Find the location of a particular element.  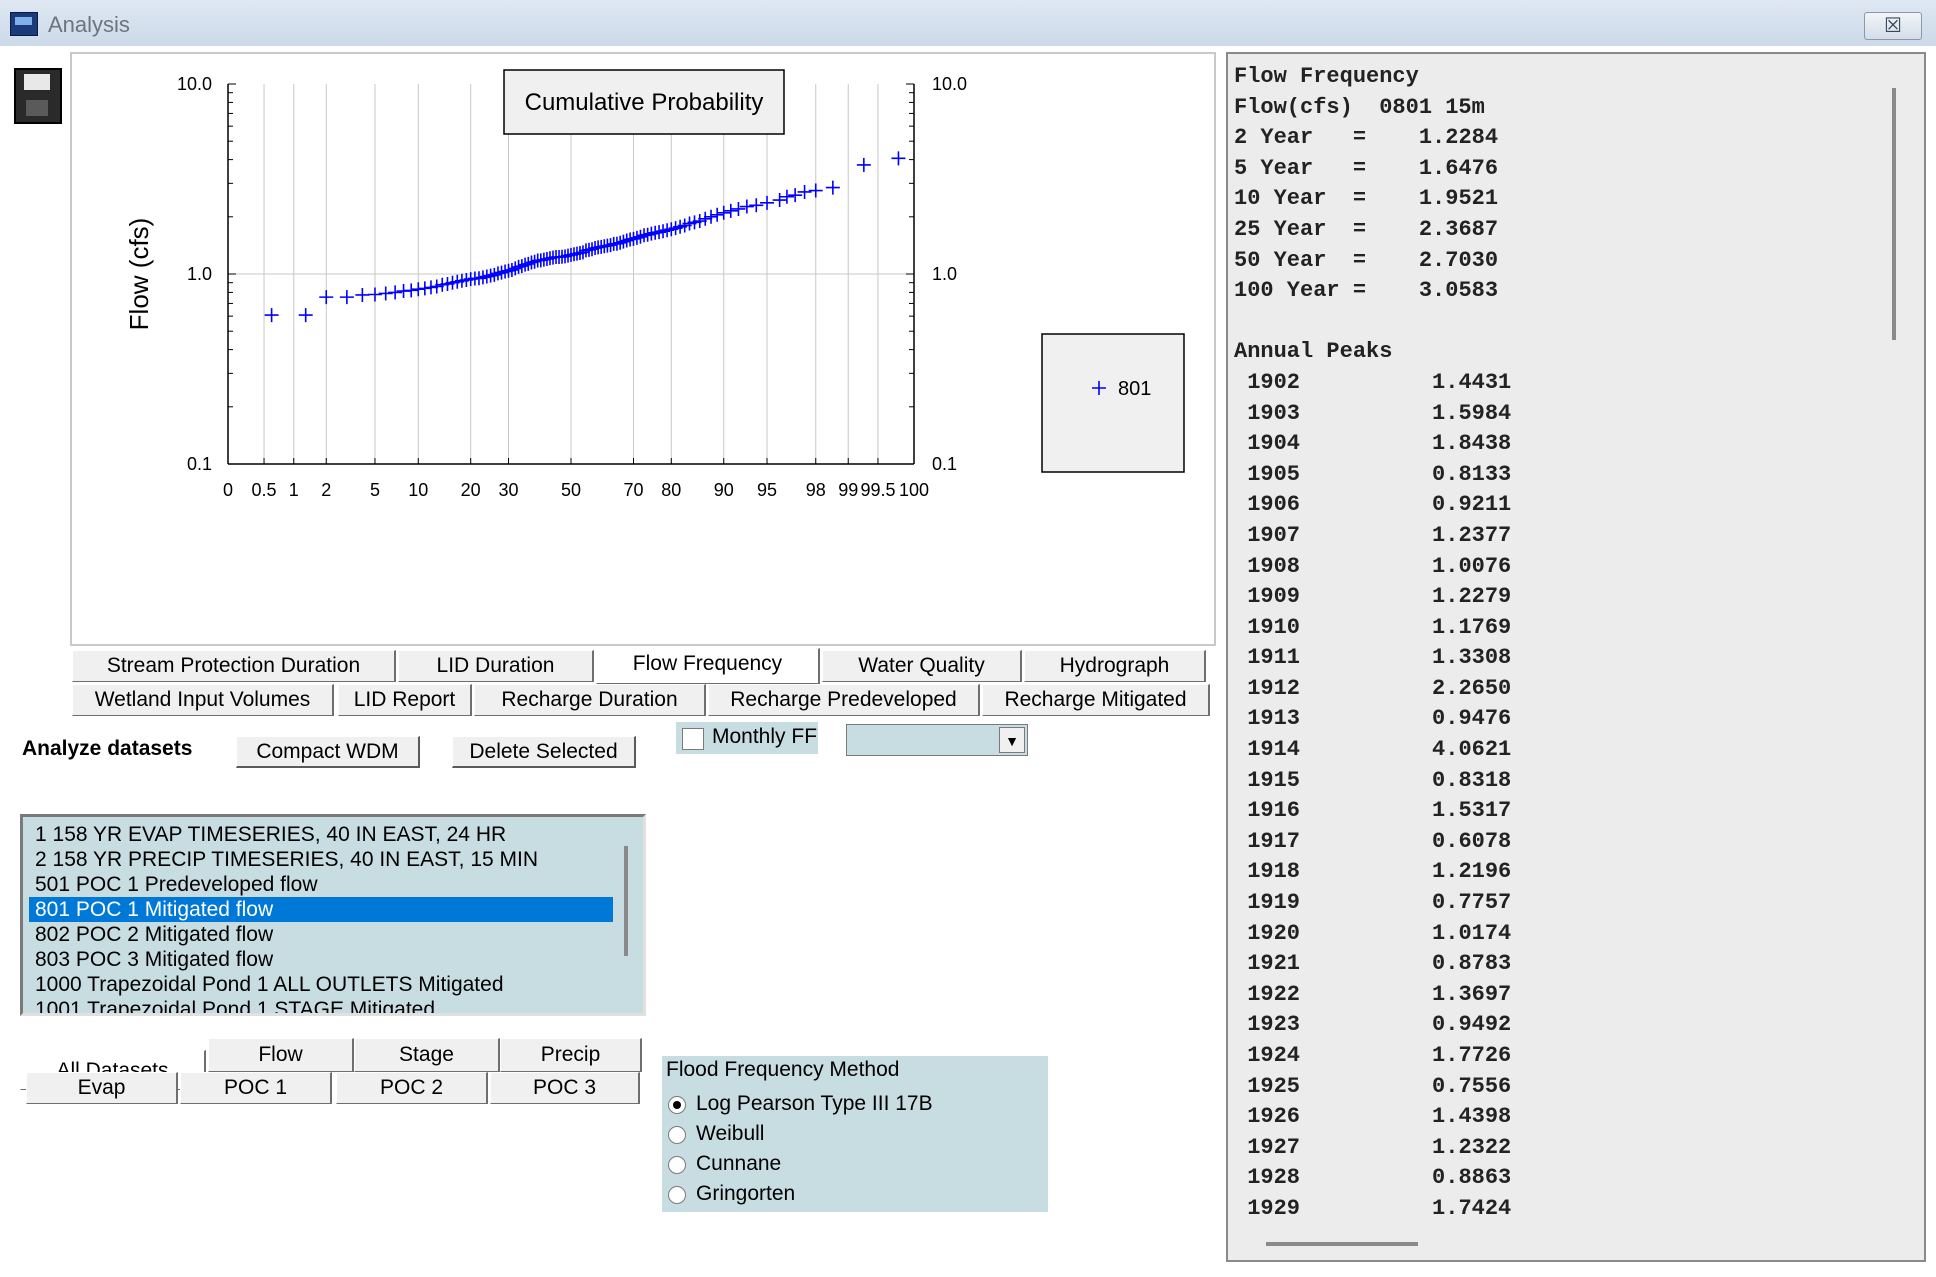

monthly-ff-box is located at coordinates (693, 739).